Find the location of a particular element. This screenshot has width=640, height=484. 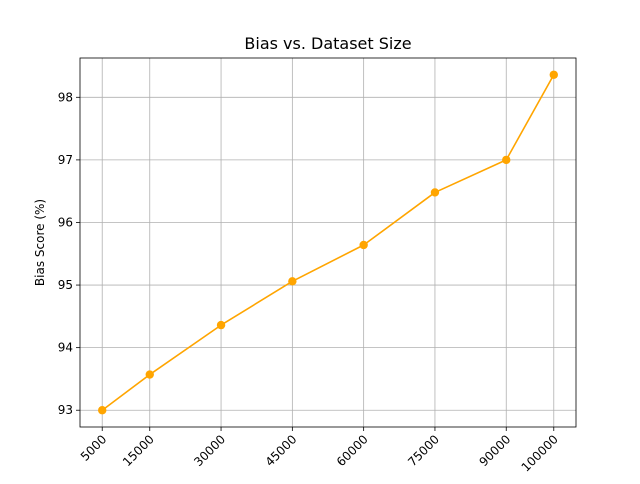

y-tick-label: 95 is located at coordinates (65, 285).